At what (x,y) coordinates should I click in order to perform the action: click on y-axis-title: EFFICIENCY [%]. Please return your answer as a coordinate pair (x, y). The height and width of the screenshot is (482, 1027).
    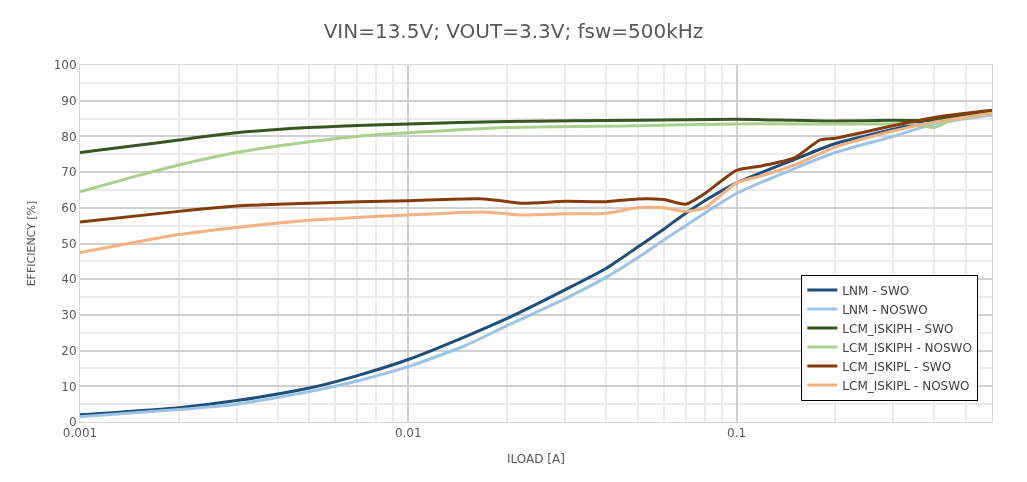
    Looking at the image, I should click on (32, 243).